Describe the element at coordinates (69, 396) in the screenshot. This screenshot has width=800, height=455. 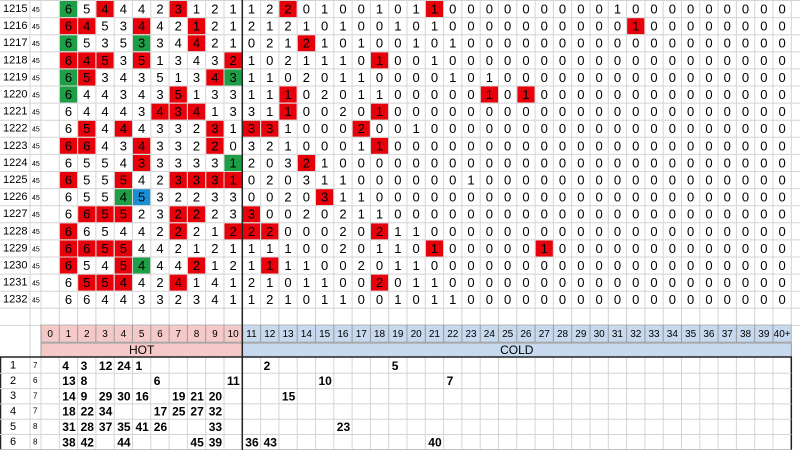
I see `bottom-value: 14` at that location.